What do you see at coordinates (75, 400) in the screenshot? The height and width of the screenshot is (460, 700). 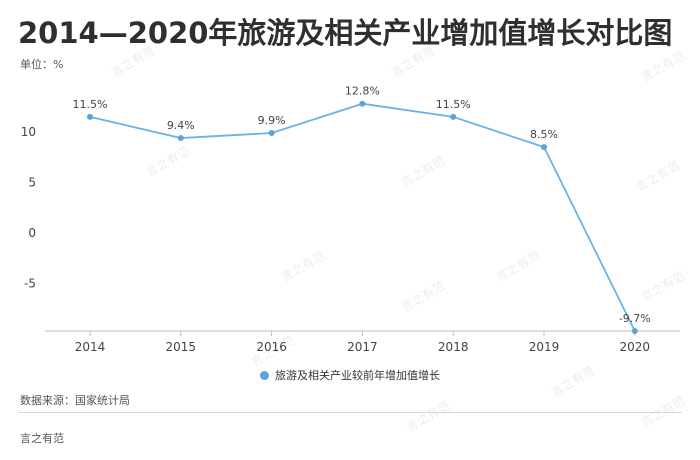 I see `data-source: 数据来源：国家统计局` at bounding box center [75, 400].